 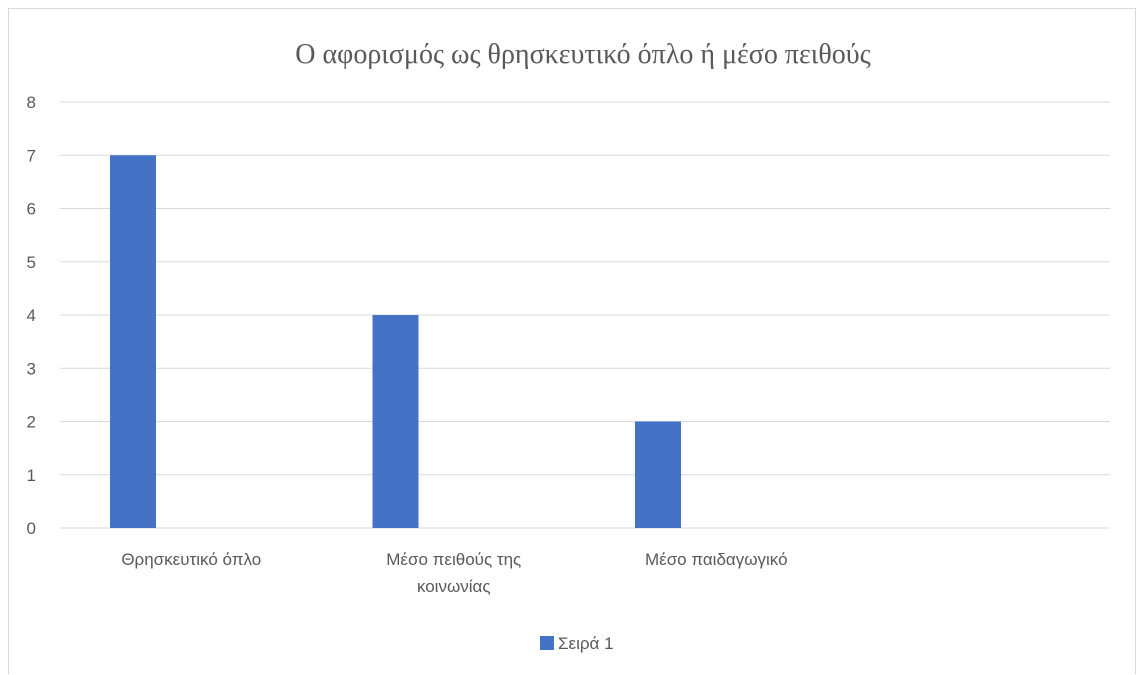 What do you see at coordinates (453, 559) in the screenshot?
I see `x-category-label: Μέσο πειθούς της` at bounding box center [453, 559].